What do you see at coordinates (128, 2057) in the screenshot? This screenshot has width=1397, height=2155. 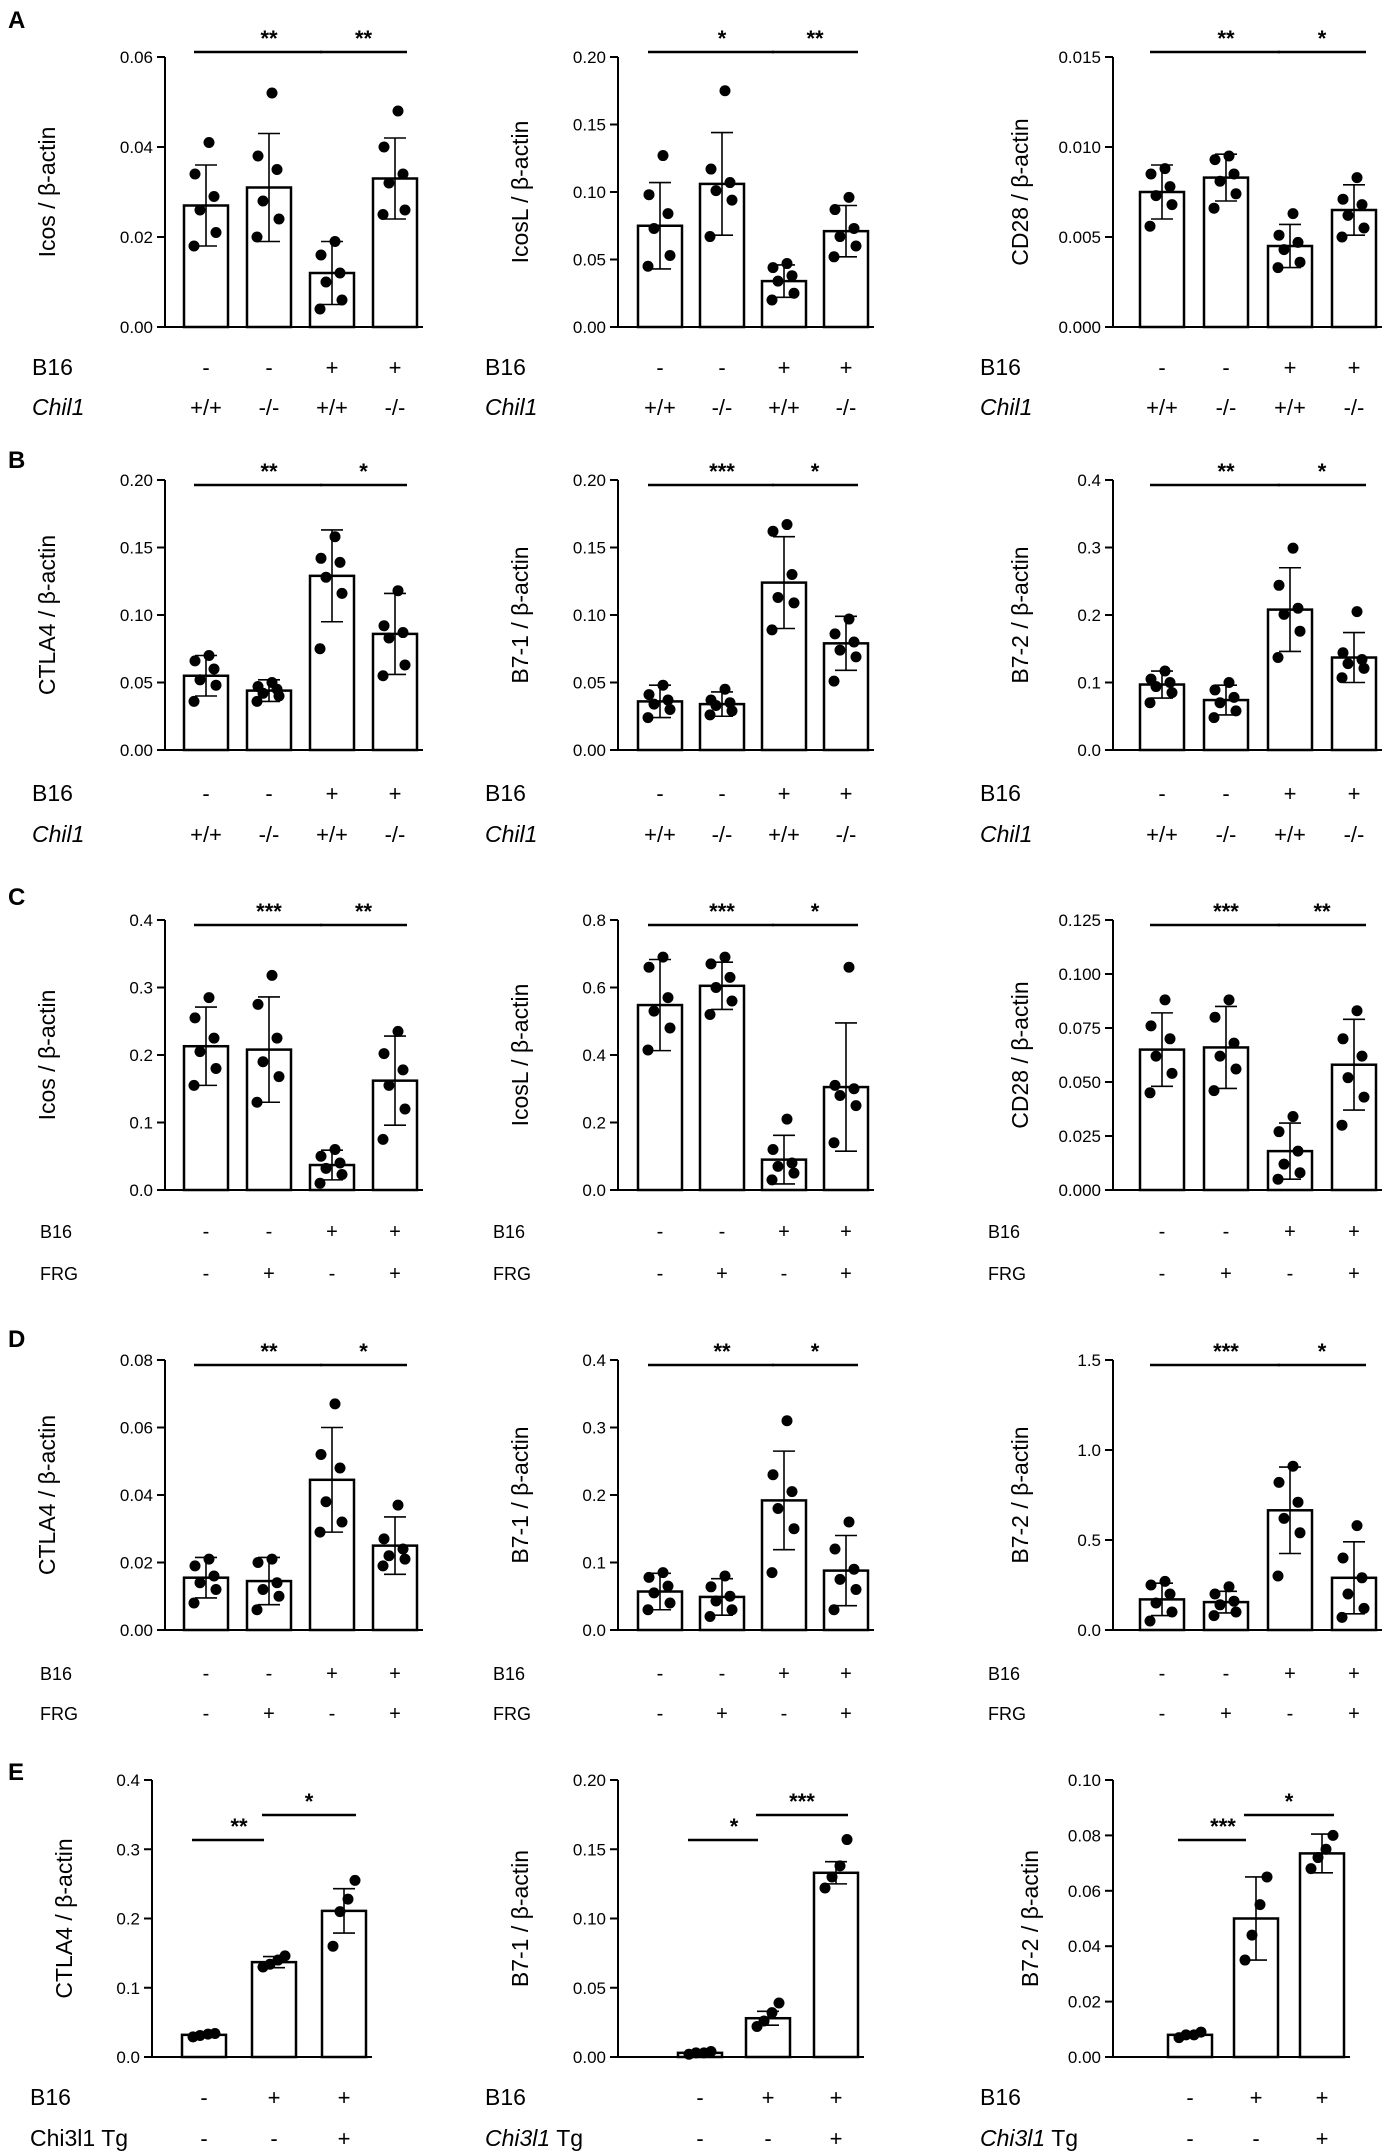 I see `y-tick-label: 0.0` at bounding box center [128, 2057].